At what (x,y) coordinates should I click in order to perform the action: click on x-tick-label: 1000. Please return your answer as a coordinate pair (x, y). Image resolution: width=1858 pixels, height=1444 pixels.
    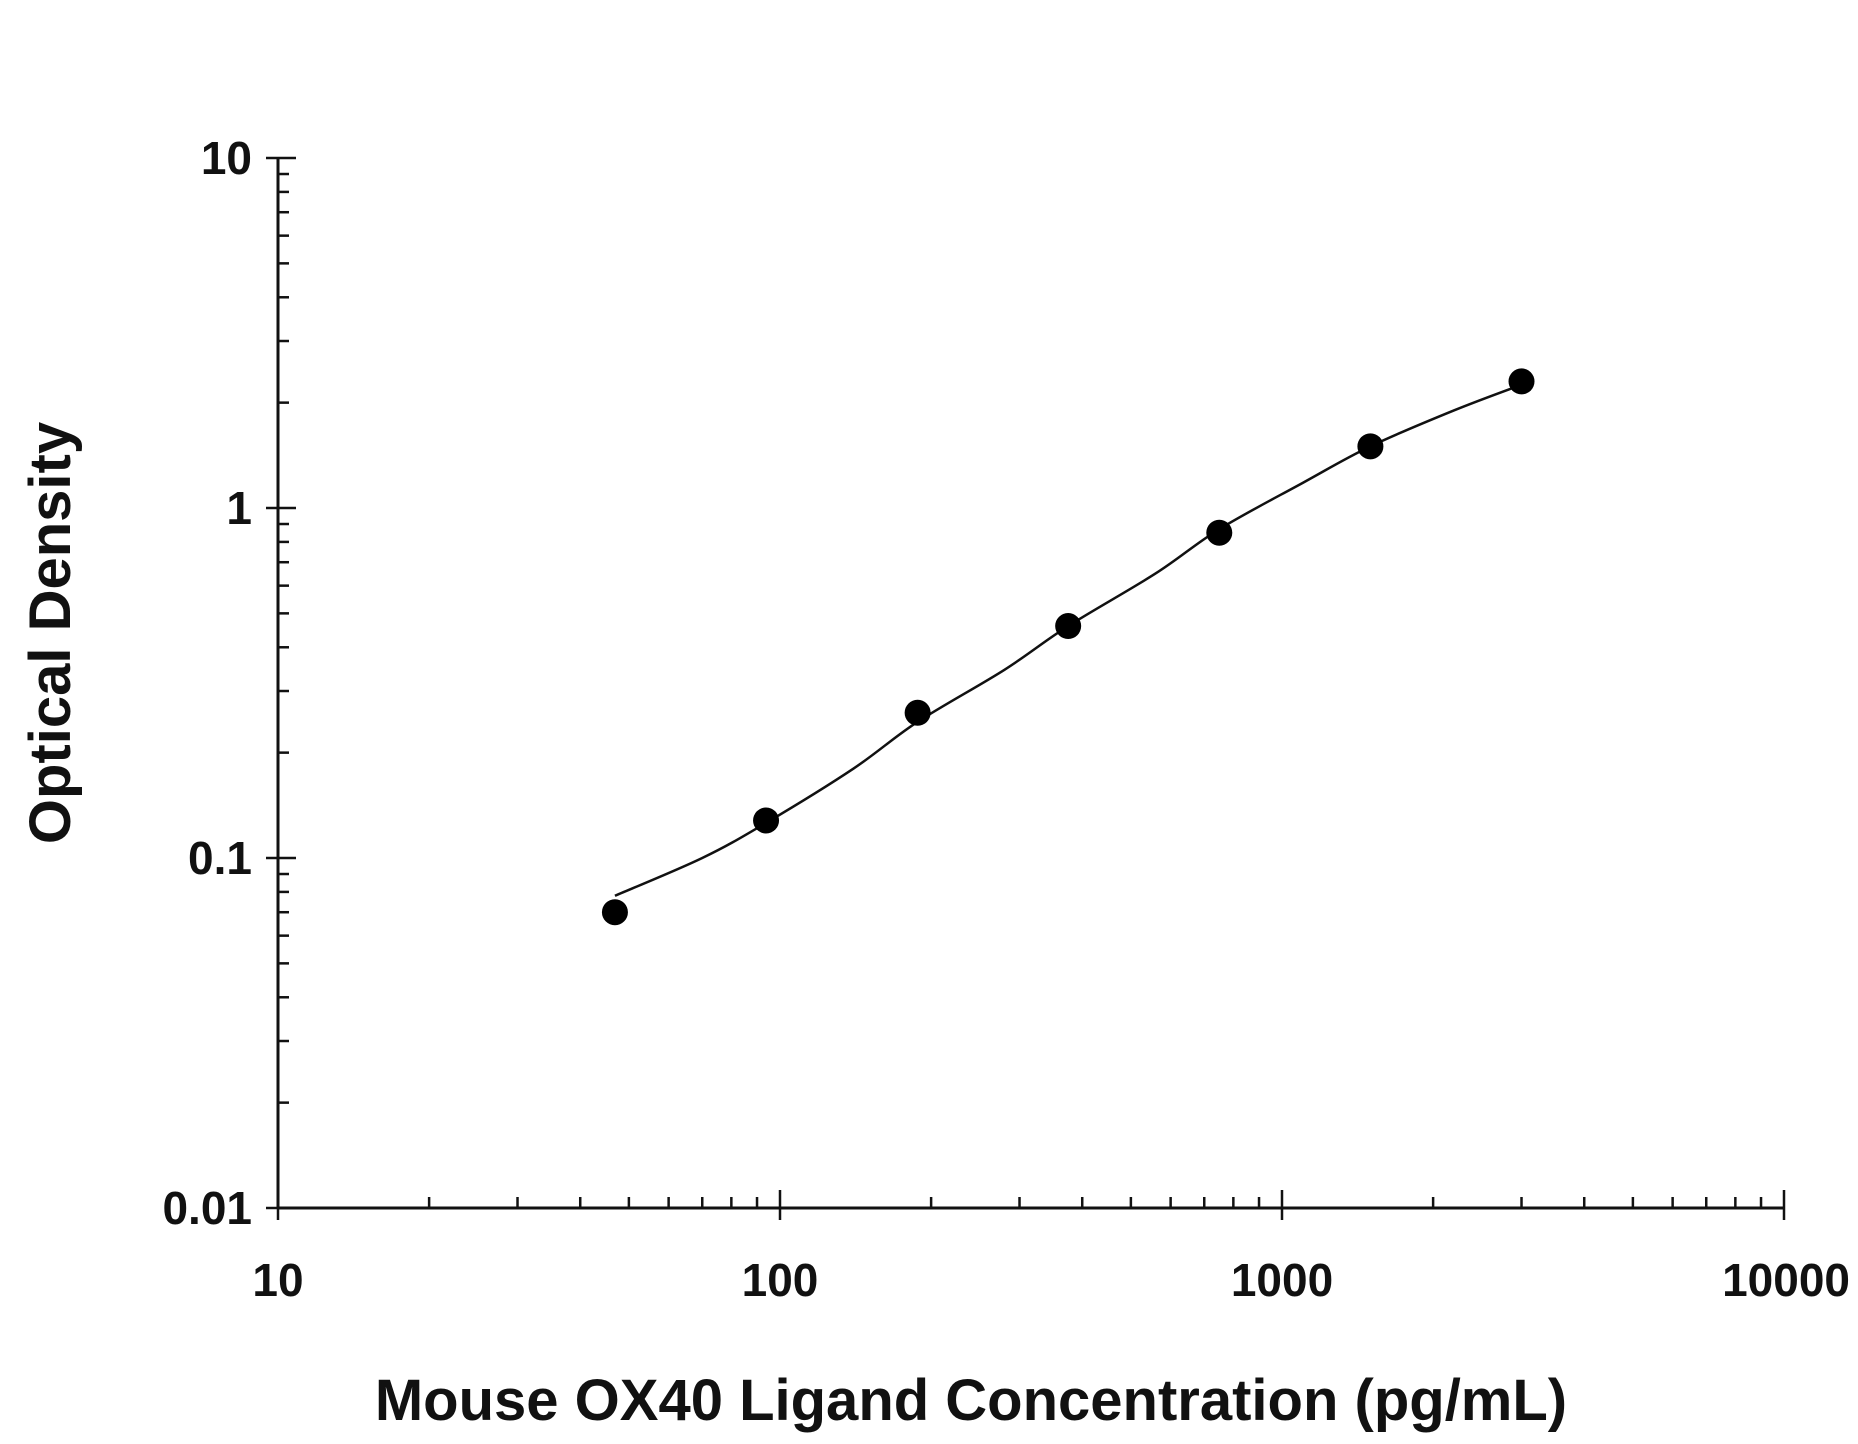
    Looking at the image, I should click on (1282, 1280).